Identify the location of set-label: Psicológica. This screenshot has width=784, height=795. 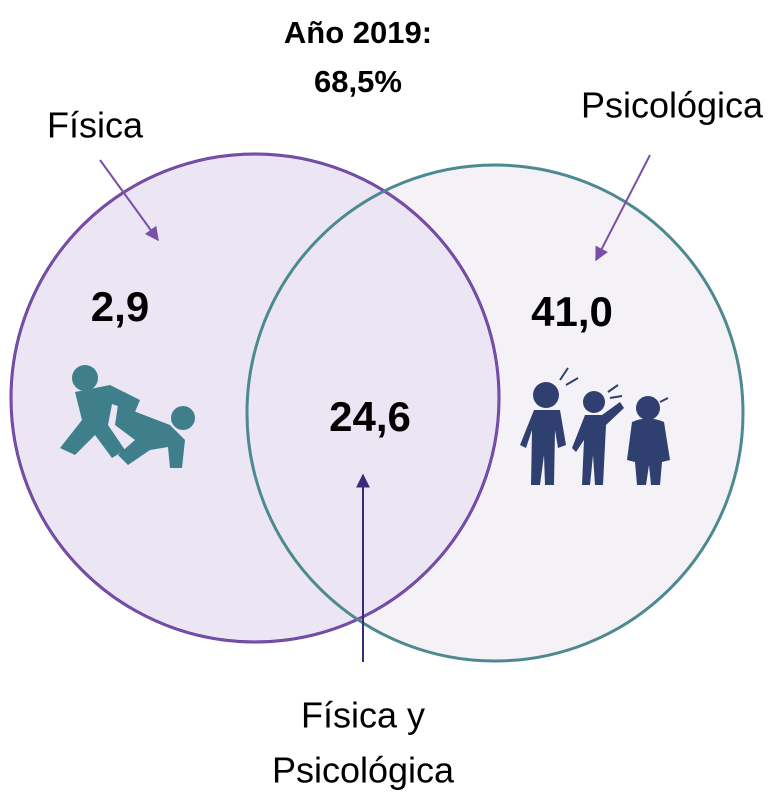
(672, 105).